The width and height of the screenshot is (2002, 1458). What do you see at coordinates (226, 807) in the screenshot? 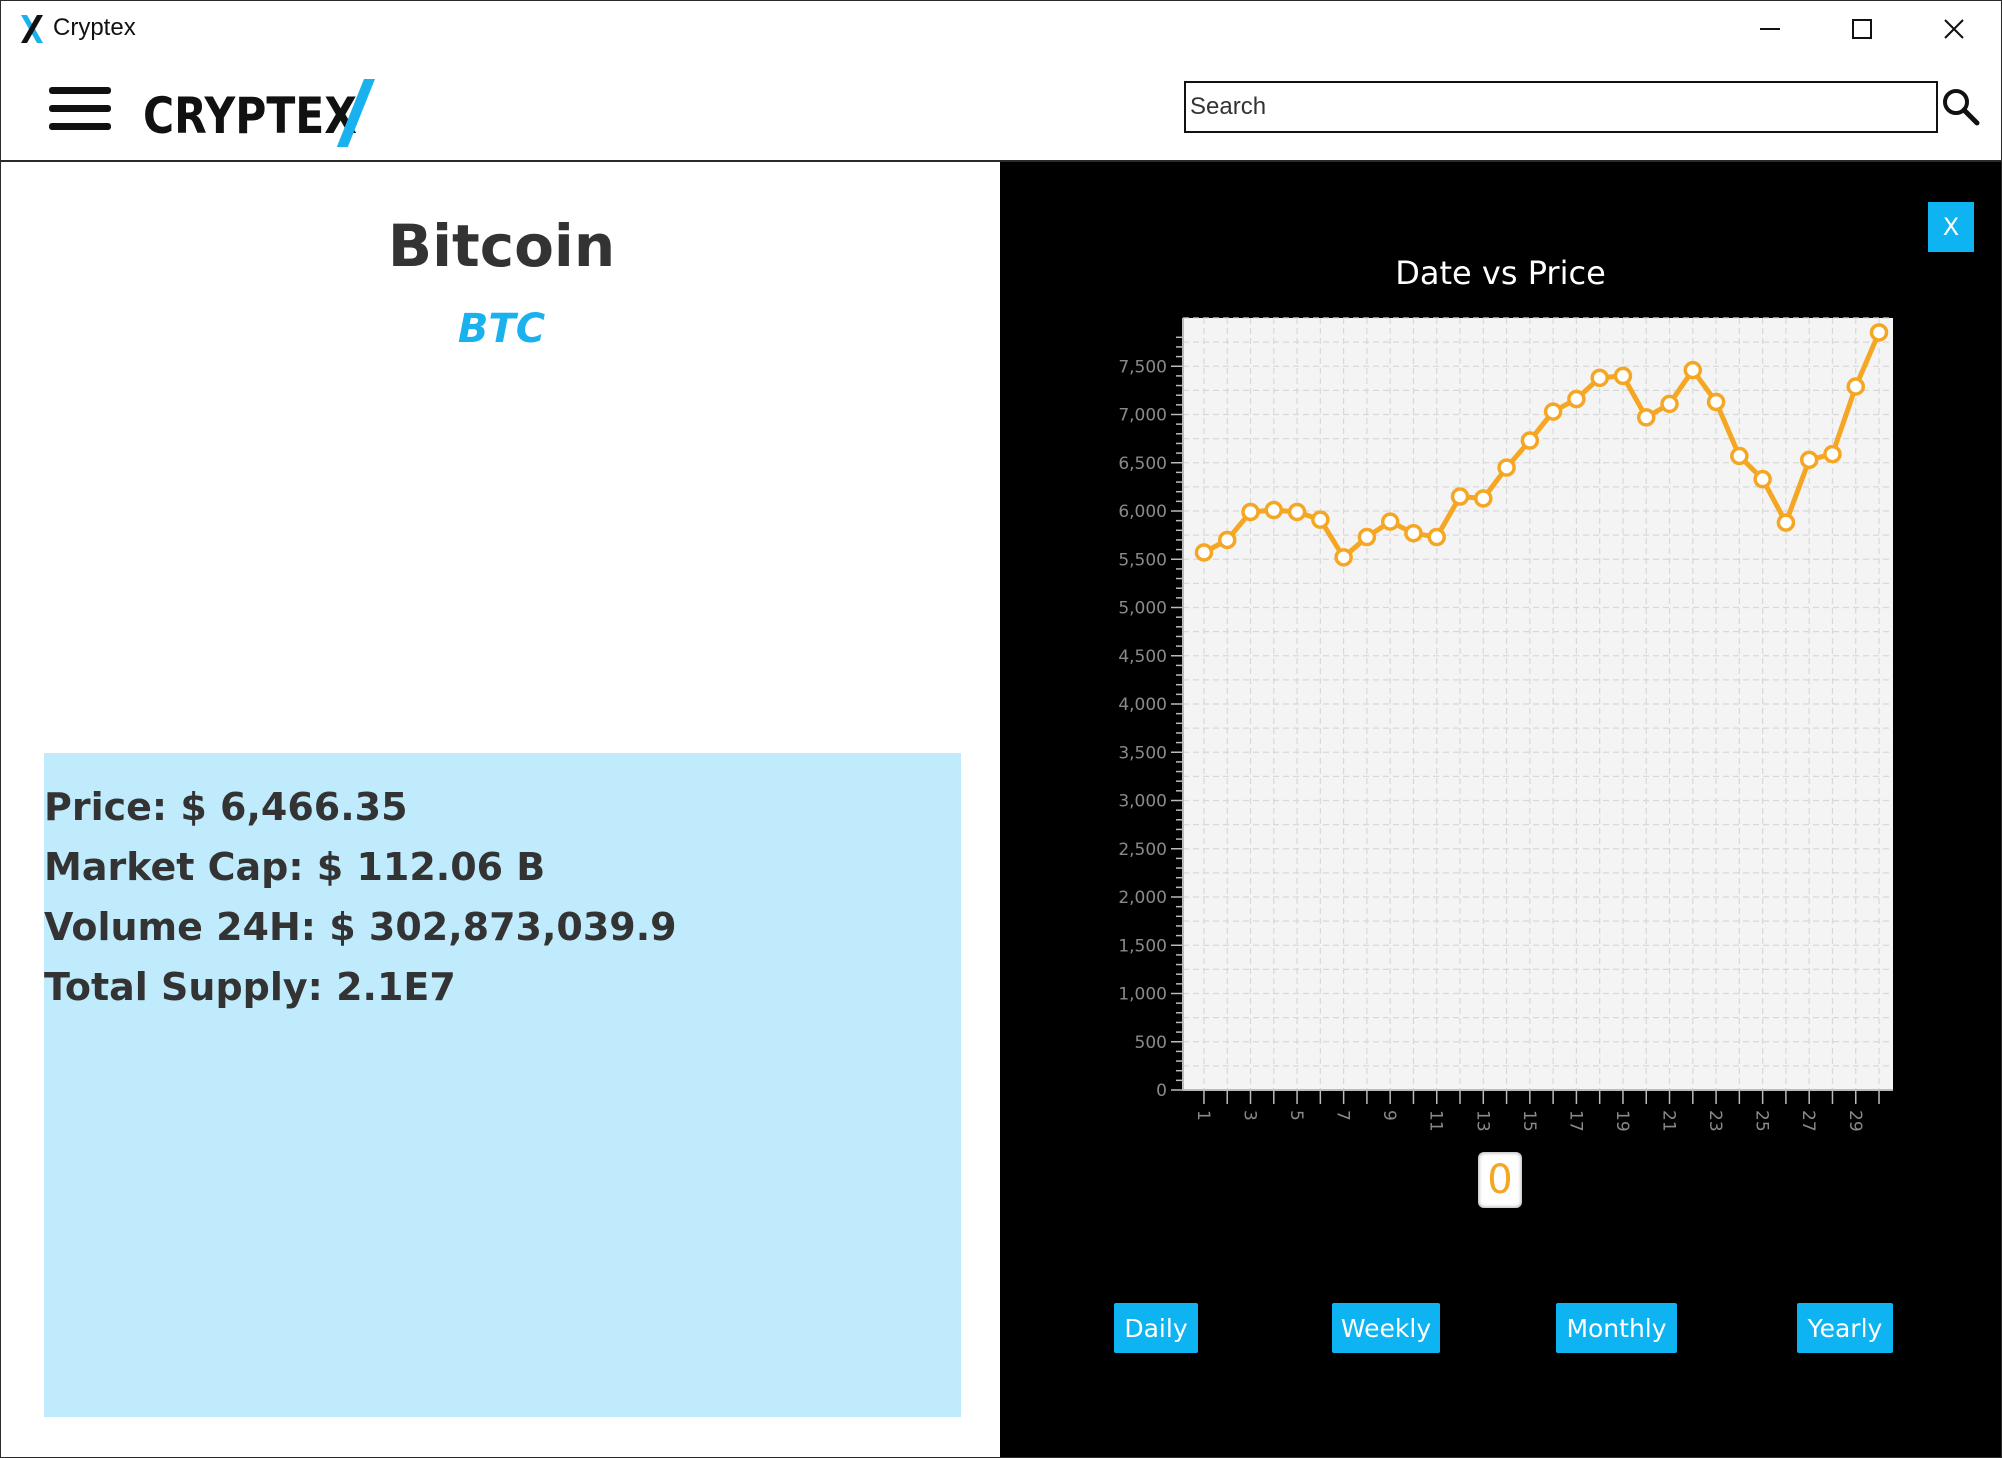
I see `price-text: Price: $ 6,466.35` at bounding box center [226, 807].